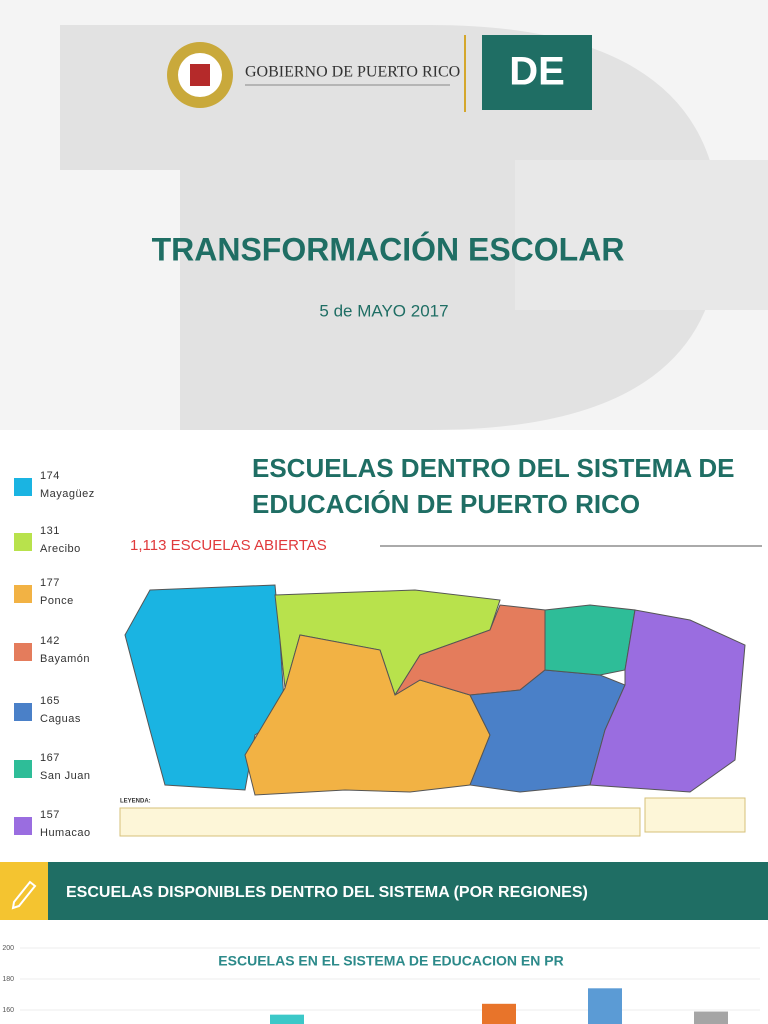 Image resolution: width=768 pixels, height=1024 pixels. Describe the element at coordinates (65, 659) in the screenshot. I see `legend-text: Bayamón` at that location.